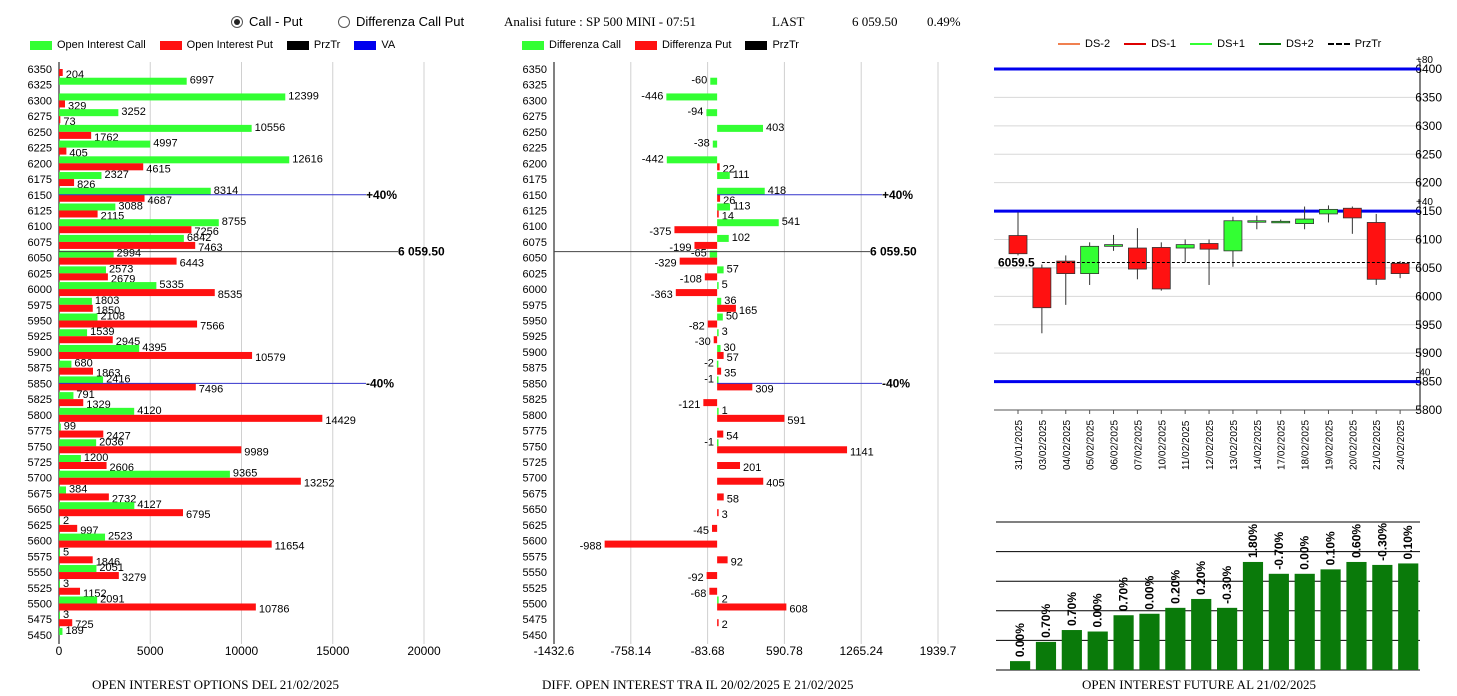  I want to click on legend-item-diff-prztr: PrzTr, so click(772, 45).